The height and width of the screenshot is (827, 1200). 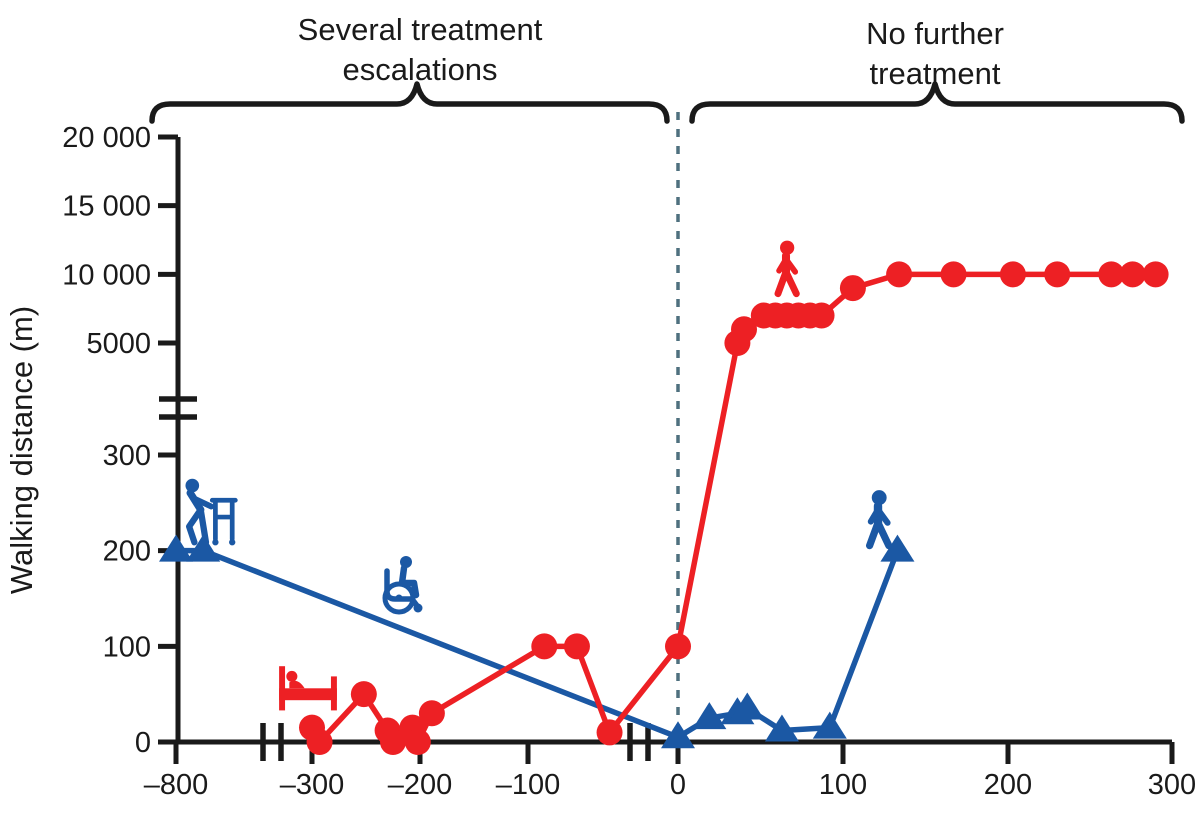 What do you see at coordinates (409, 102) in the screenshot?
I see `brace-left` at bounding box center [409, 102].